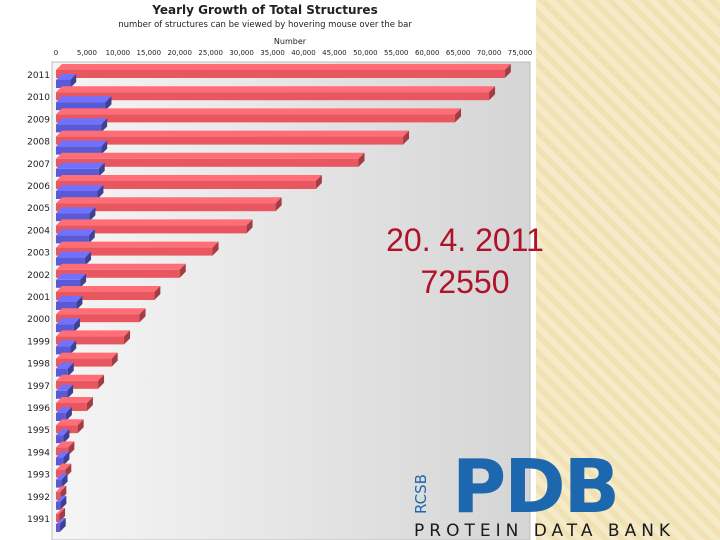  Describe the element at coordinates (58, 518) in the screenshot. I see `bar-total-1991` at that location.